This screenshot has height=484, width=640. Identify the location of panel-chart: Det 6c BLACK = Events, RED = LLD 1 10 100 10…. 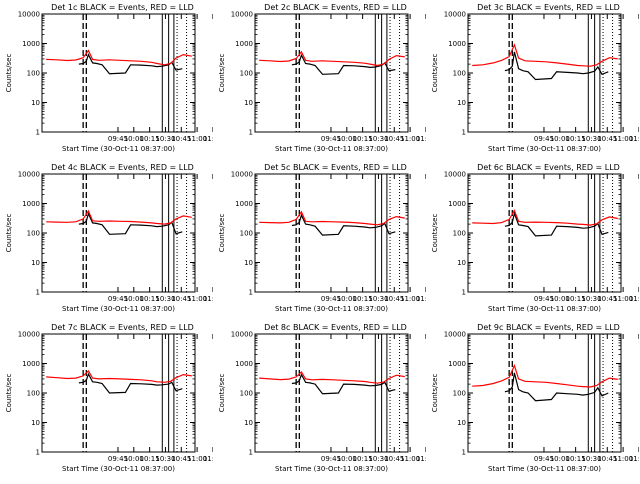
(535, 238).